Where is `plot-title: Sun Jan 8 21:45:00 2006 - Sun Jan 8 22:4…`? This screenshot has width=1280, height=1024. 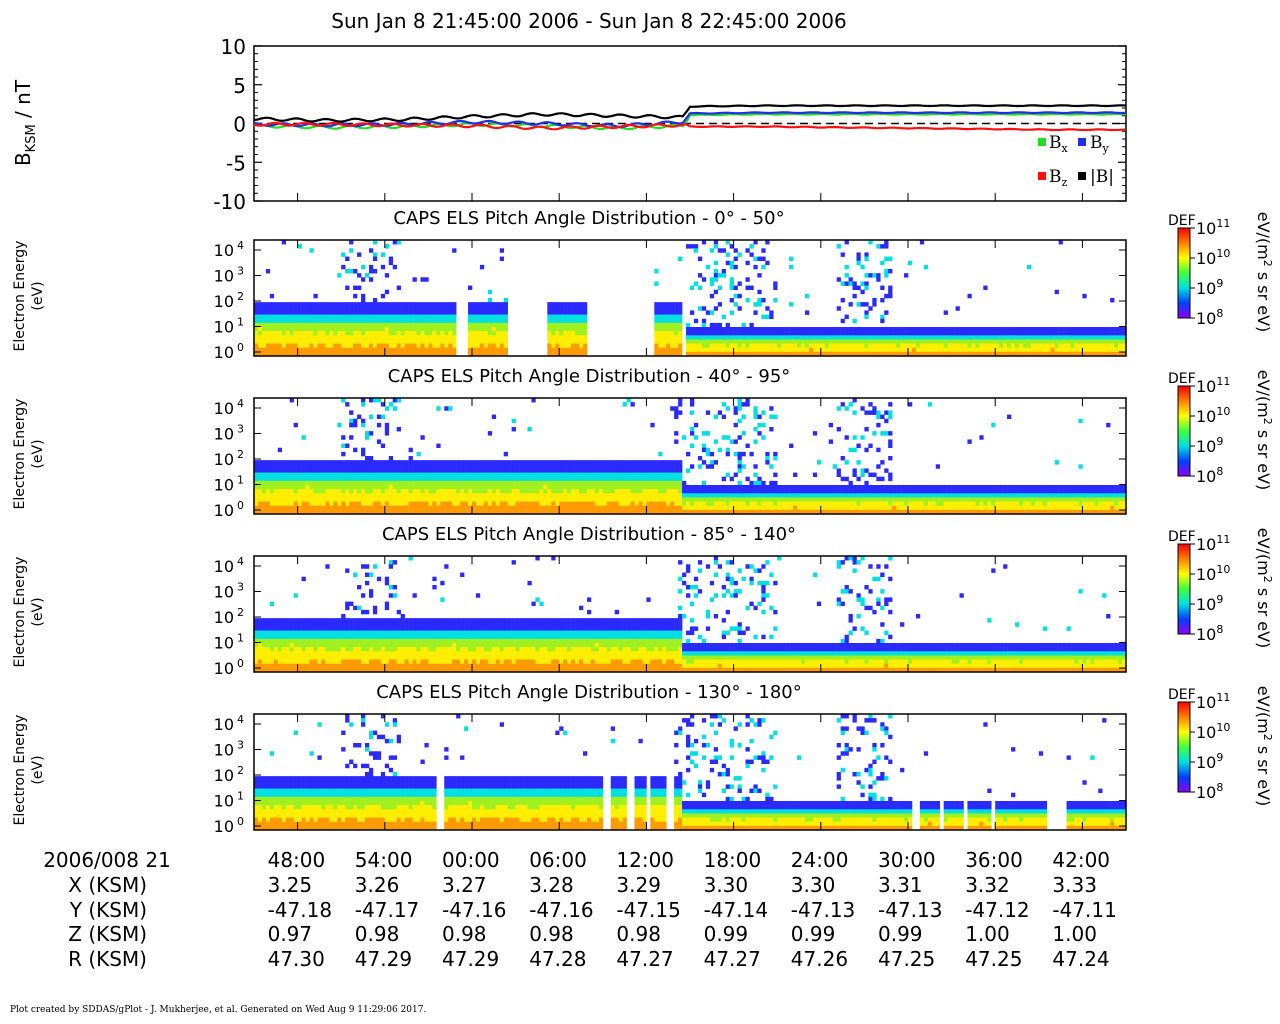 plot-title: Sun Jan 8 21:45:00 2006 - Sun Jan 8 22:4… is located at coordinates (588, 21).